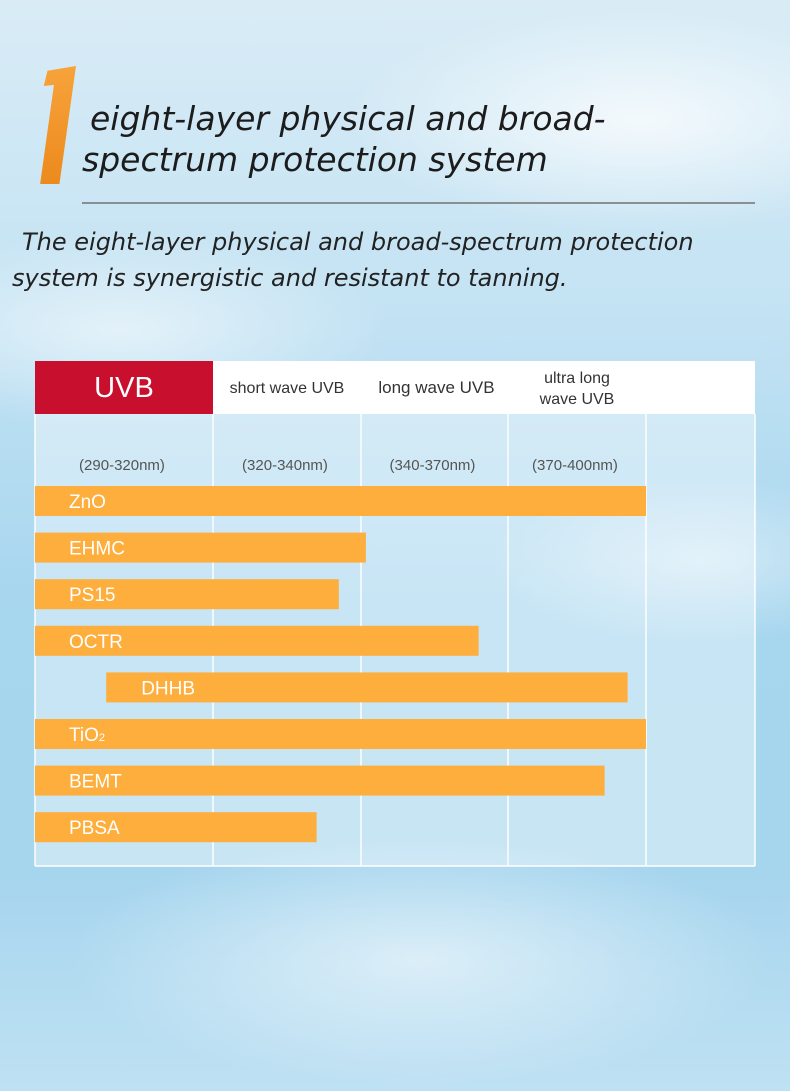 The width and height of the screenshot is (790, 1091). I want to click on bar-dhhb, so click(367, 687).